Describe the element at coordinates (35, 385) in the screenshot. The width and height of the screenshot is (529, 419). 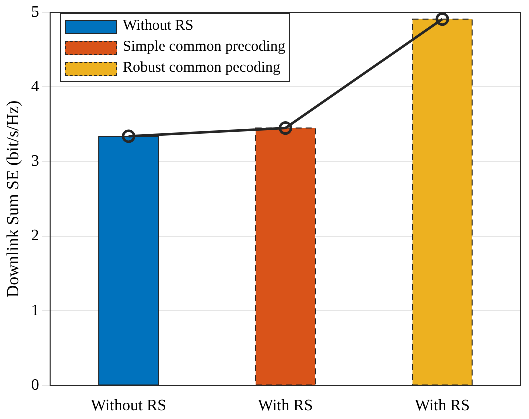
I see `y-tick-label: 0` at that location.